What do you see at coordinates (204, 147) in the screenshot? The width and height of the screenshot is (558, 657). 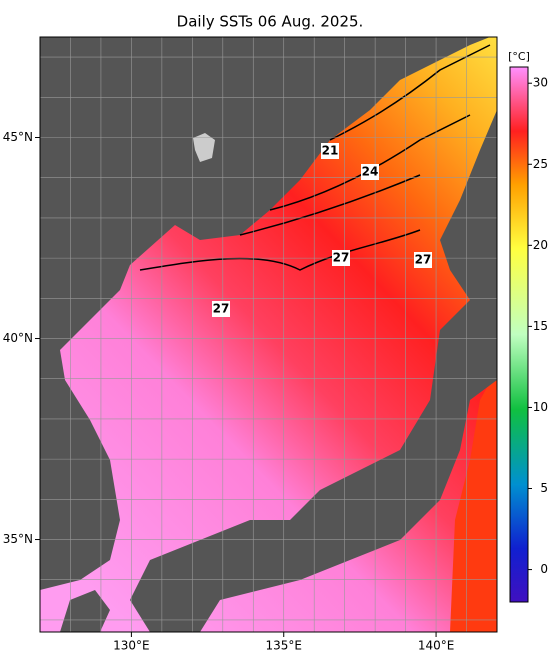 I see `island` at bounding box center [204, 147].